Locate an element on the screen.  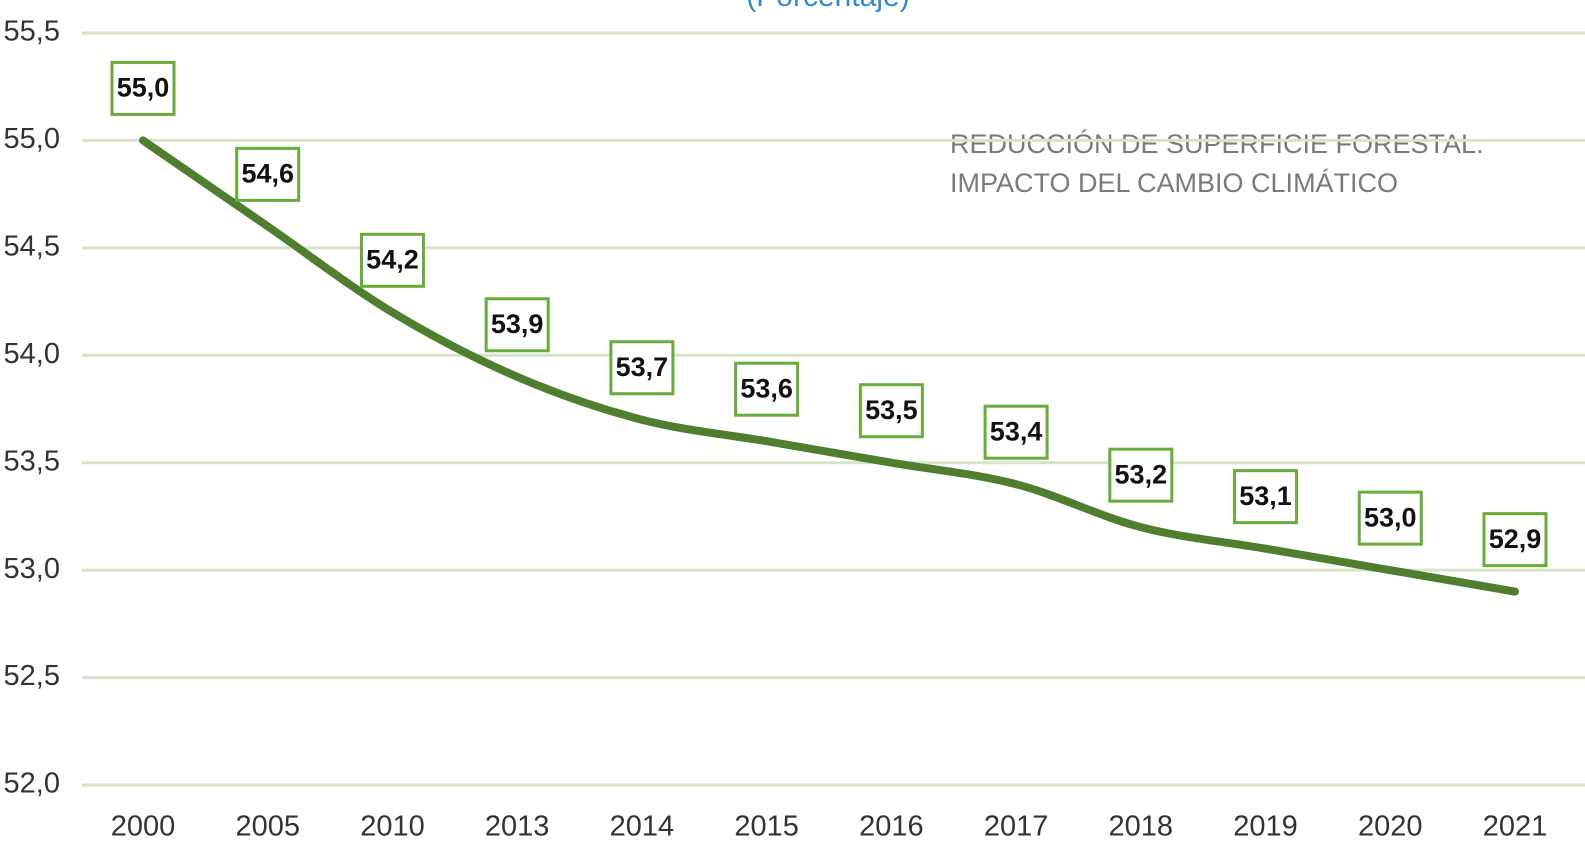
data-label: 54,6 is located at coordinates (267, 173).